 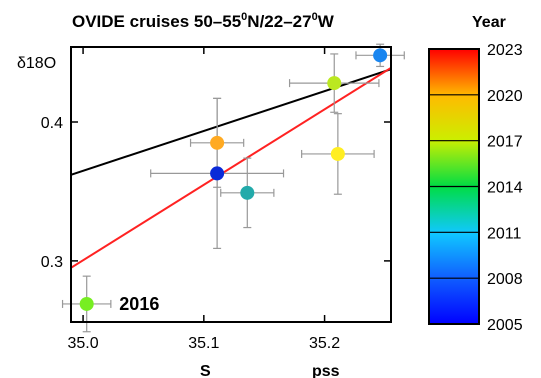 I want to click on colorbar-tick-label: 2014, so click(x=505, y=188).